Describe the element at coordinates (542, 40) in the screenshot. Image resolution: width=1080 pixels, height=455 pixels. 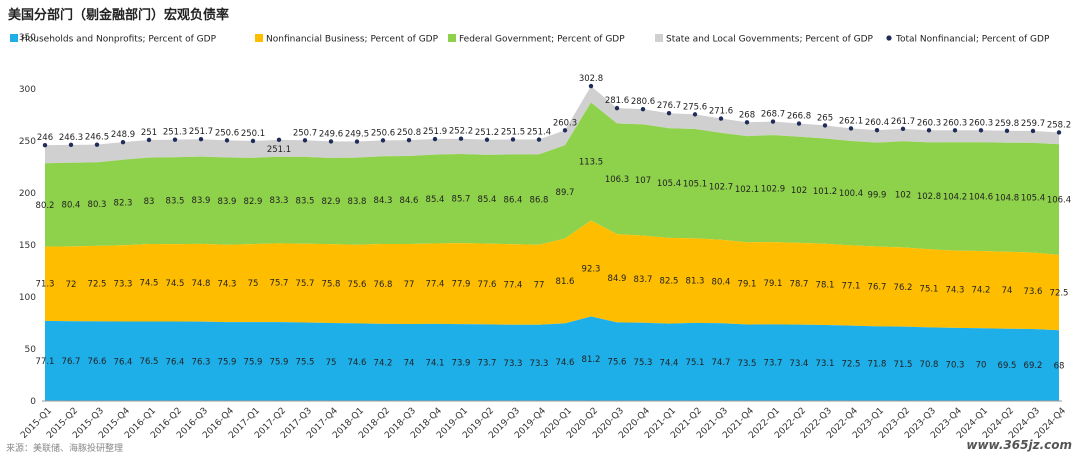
I see `legend-label: Federal Government; Percent of GDP` at that location.